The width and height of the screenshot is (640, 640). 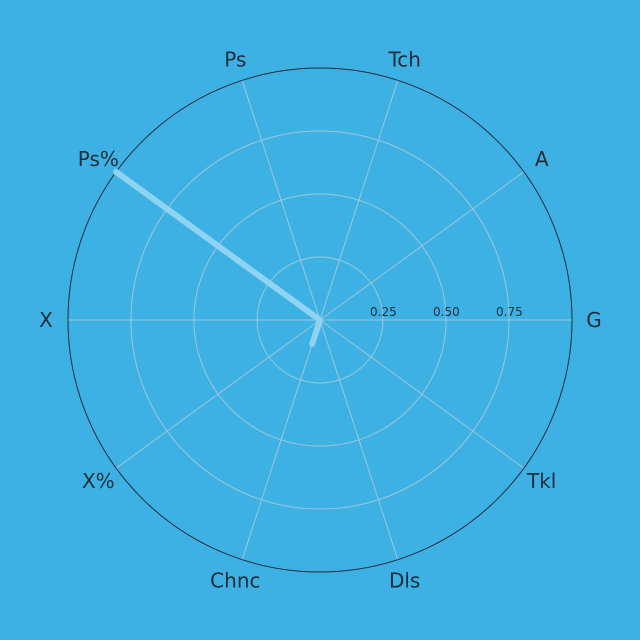 I want to click on axis-label-dls: Dls, so click(x=404, y=581).